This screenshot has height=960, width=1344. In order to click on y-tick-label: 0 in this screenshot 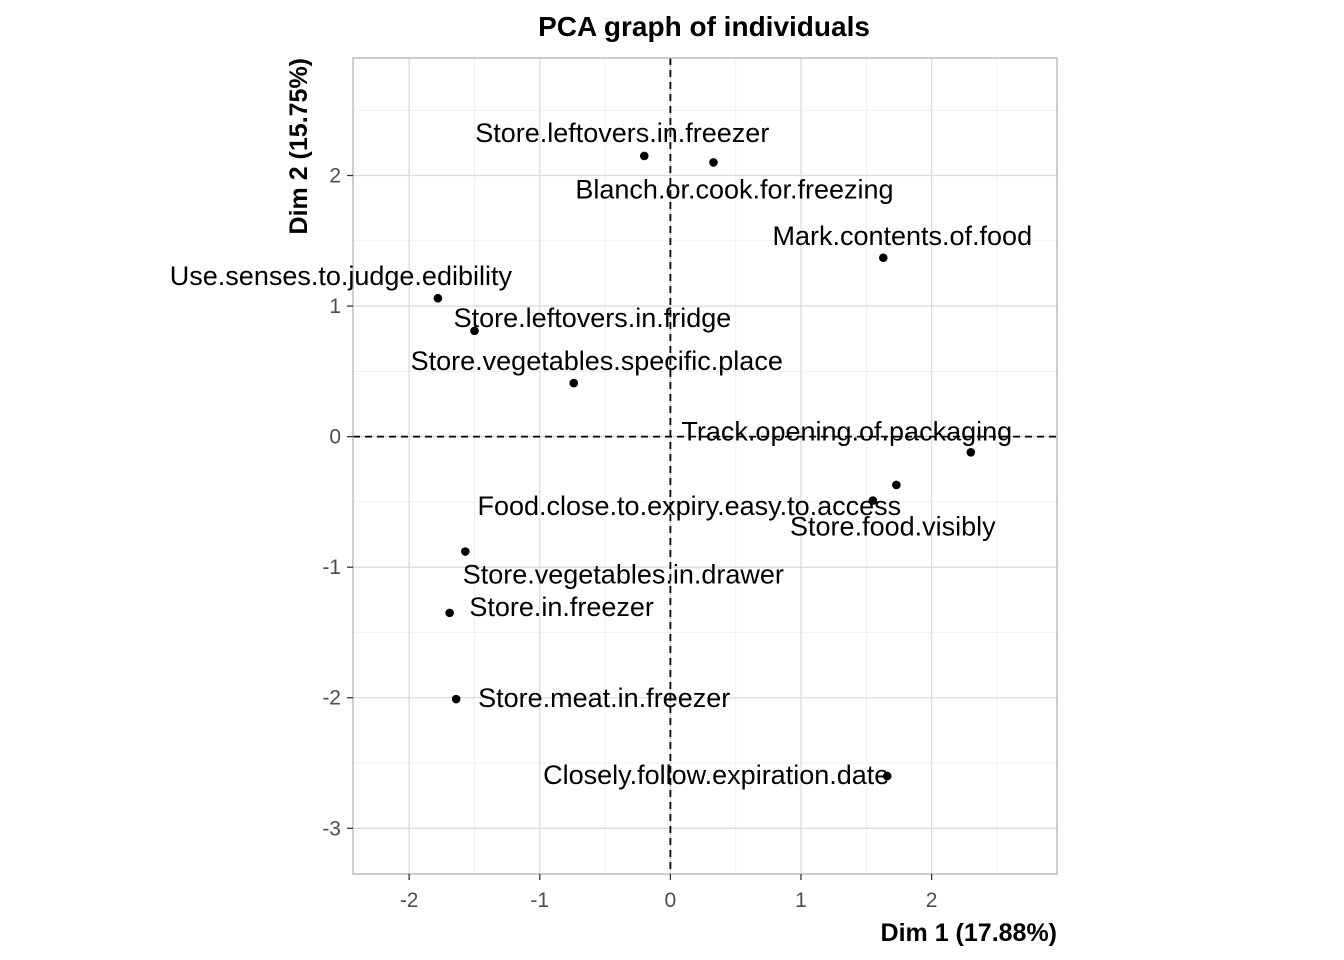, I will do `click(335, 437)`.